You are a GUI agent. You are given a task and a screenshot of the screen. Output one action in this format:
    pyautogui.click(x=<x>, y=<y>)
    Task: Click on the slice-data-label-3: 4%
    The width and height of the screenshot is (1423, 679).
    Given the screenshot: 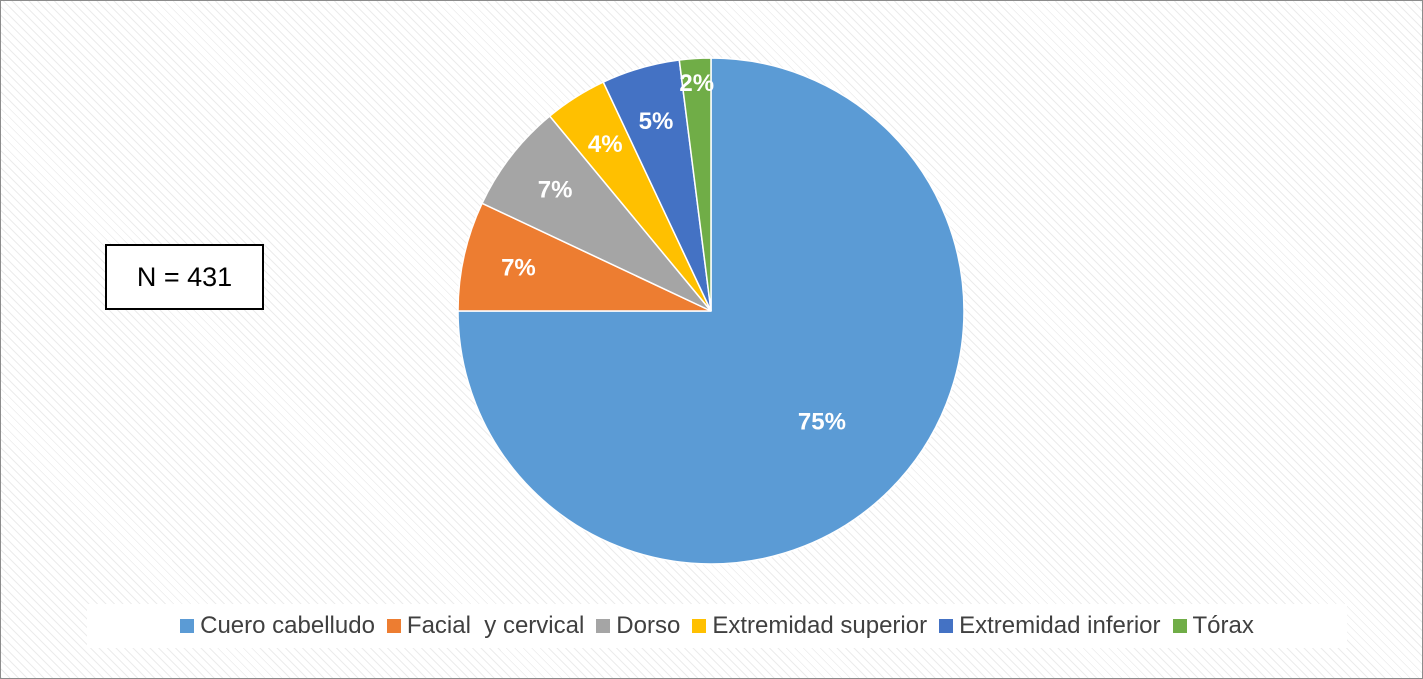 What is the action you would take?
    pyautogui.click(x=605, y=144)
    